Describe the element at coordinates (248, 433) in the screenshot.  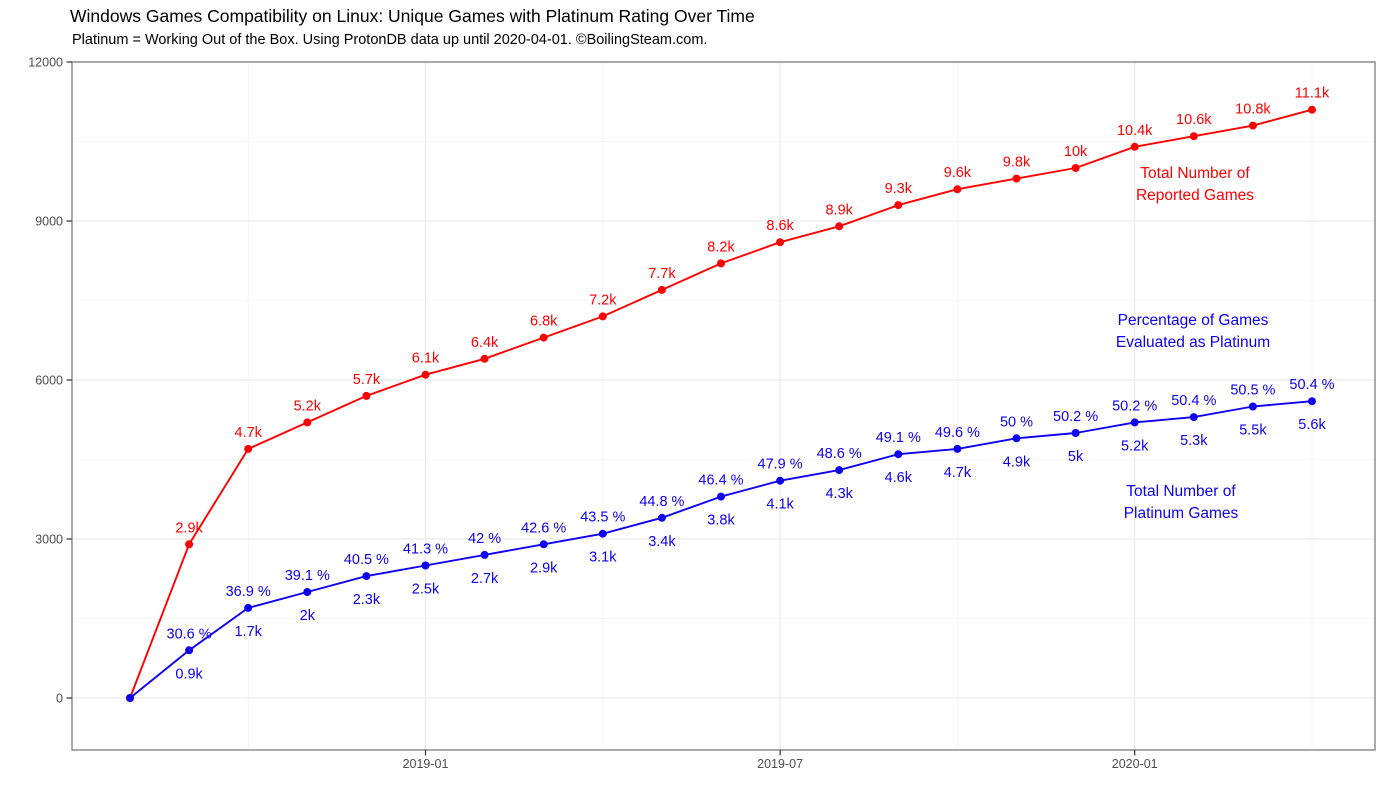
I see `data-label-reported-count: 4.7k` at that location.